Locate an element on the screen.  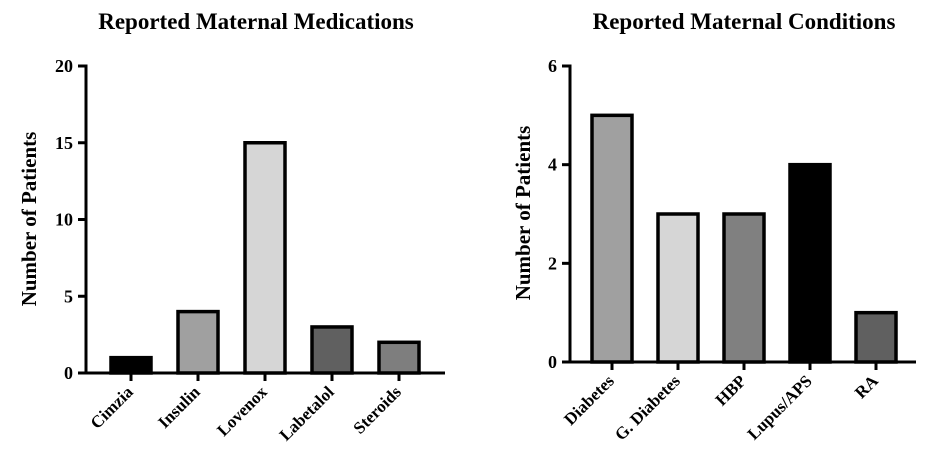
chart-title: Reported Maternal Medications is located at coordinates (256, 21).